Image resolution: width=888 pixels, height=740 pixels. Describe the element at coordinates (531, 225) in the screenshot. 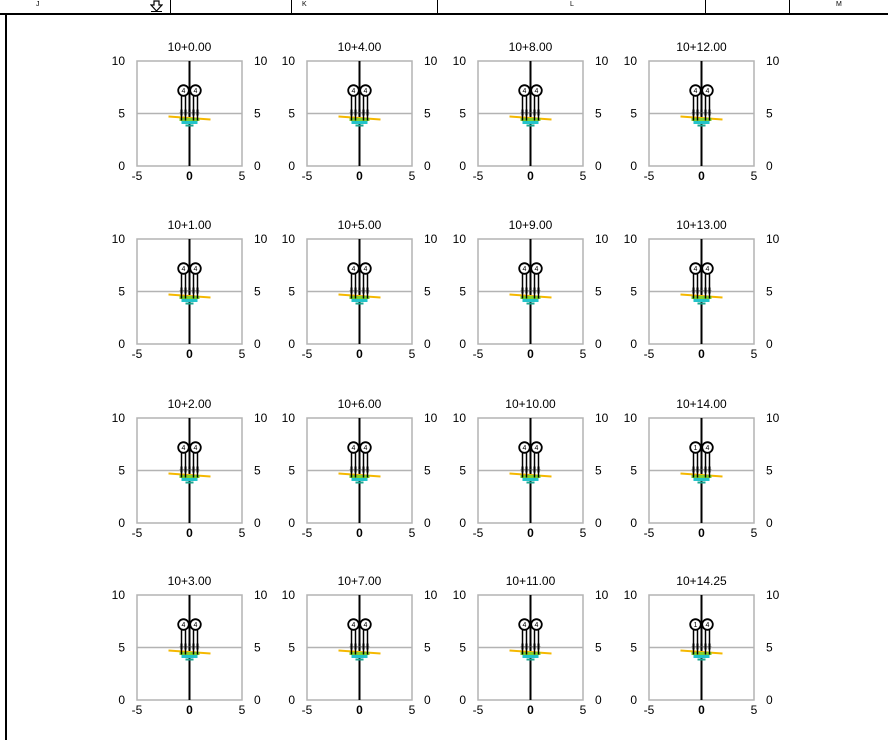

I see `panel-title: 10+9.00` at that location.